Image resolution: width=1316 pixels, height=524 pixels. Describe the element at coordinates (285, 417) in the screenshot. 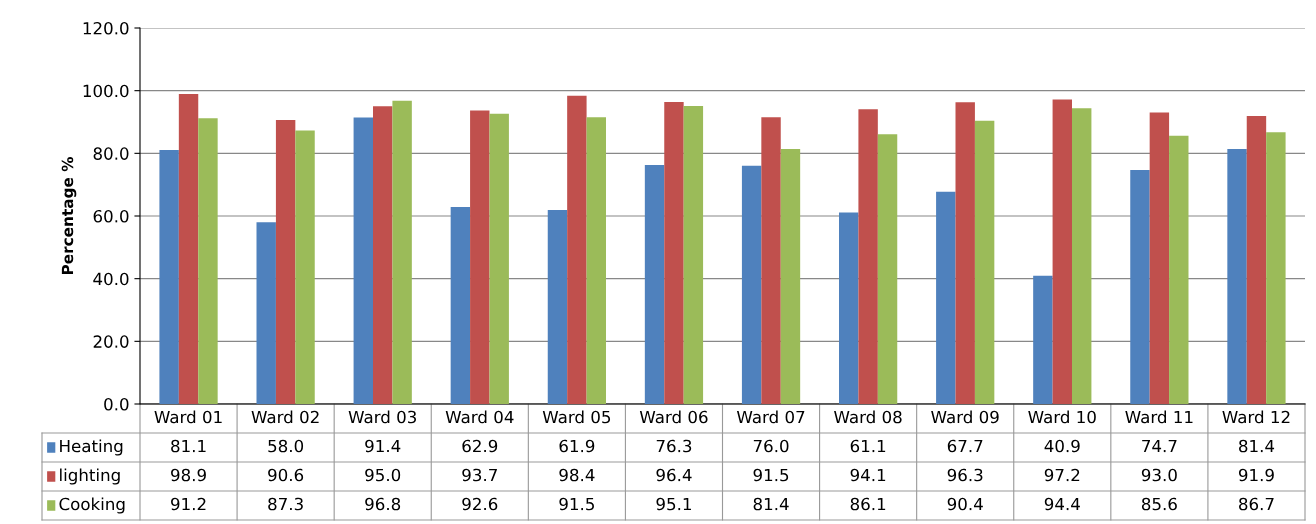

I see `x-tick-label: Ward 02` at that location.